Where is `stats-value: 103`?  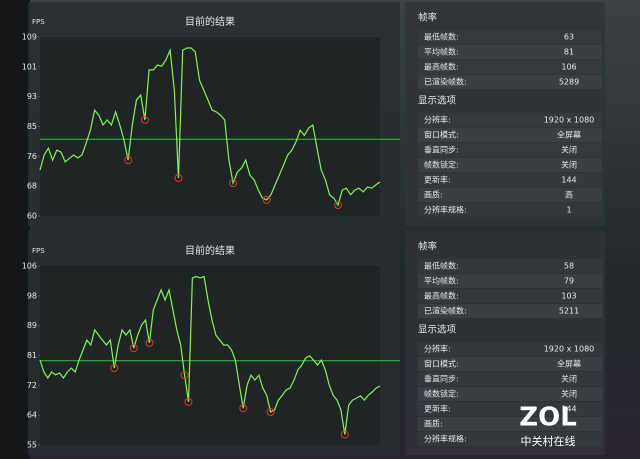 stats-value: 103 is located at coordinates (568, 296).